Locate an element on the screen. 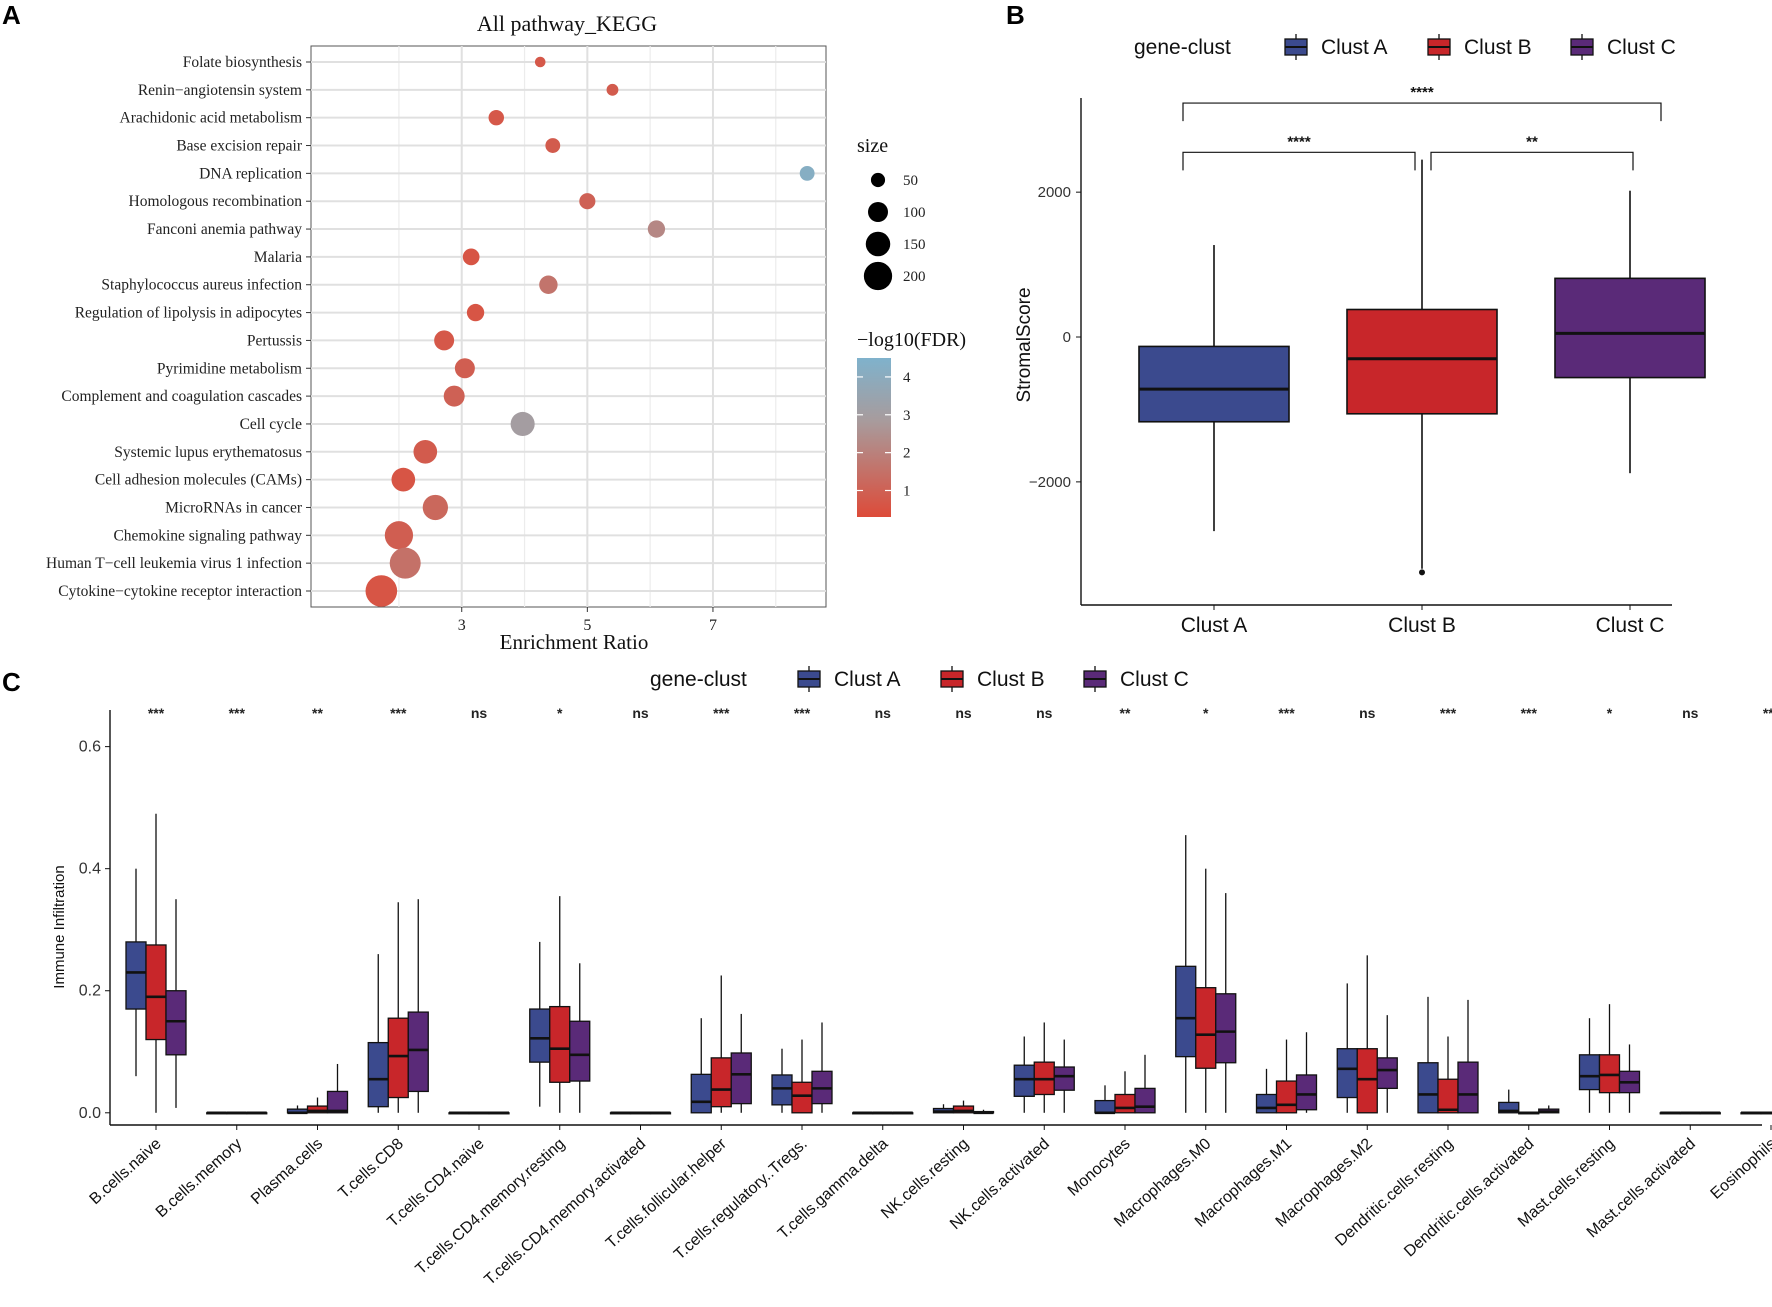 The width and height of the screenshot is (1772, 1307). significance-label: **** is located at coordinates (1422, 92).